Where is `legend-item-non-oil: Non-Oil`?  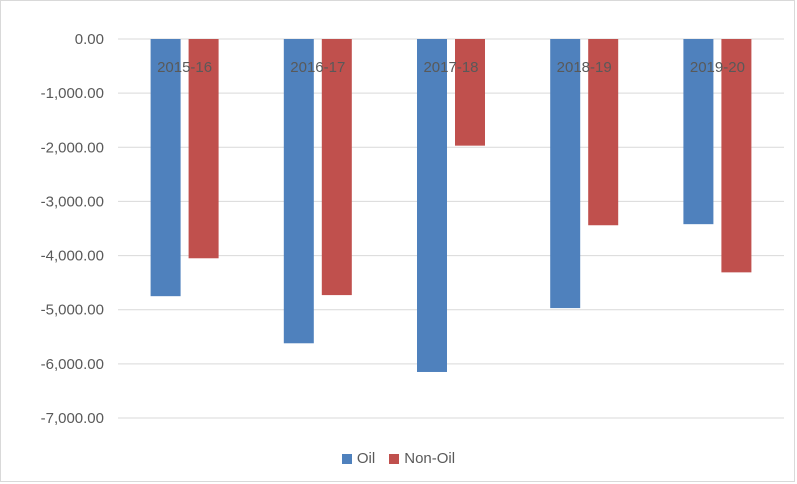
legend-item-non-oil: Non-Oil is located at coordinates (422, 458).